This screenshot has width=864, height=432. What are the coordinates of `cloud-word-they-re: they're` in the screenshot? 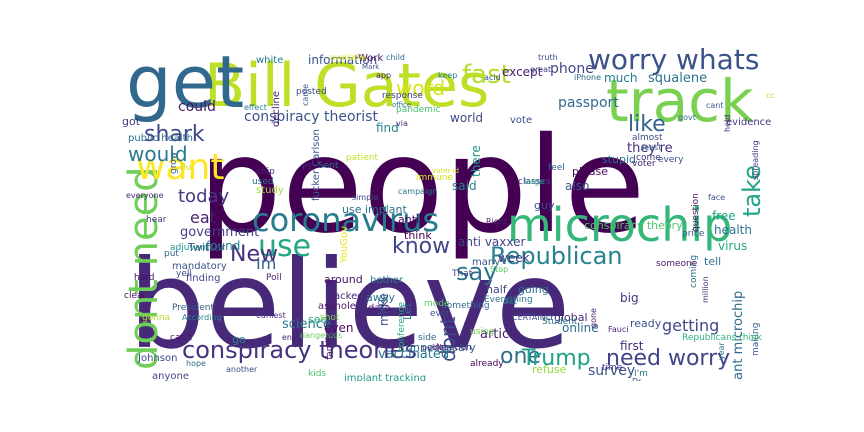 It's located at (650, 148).